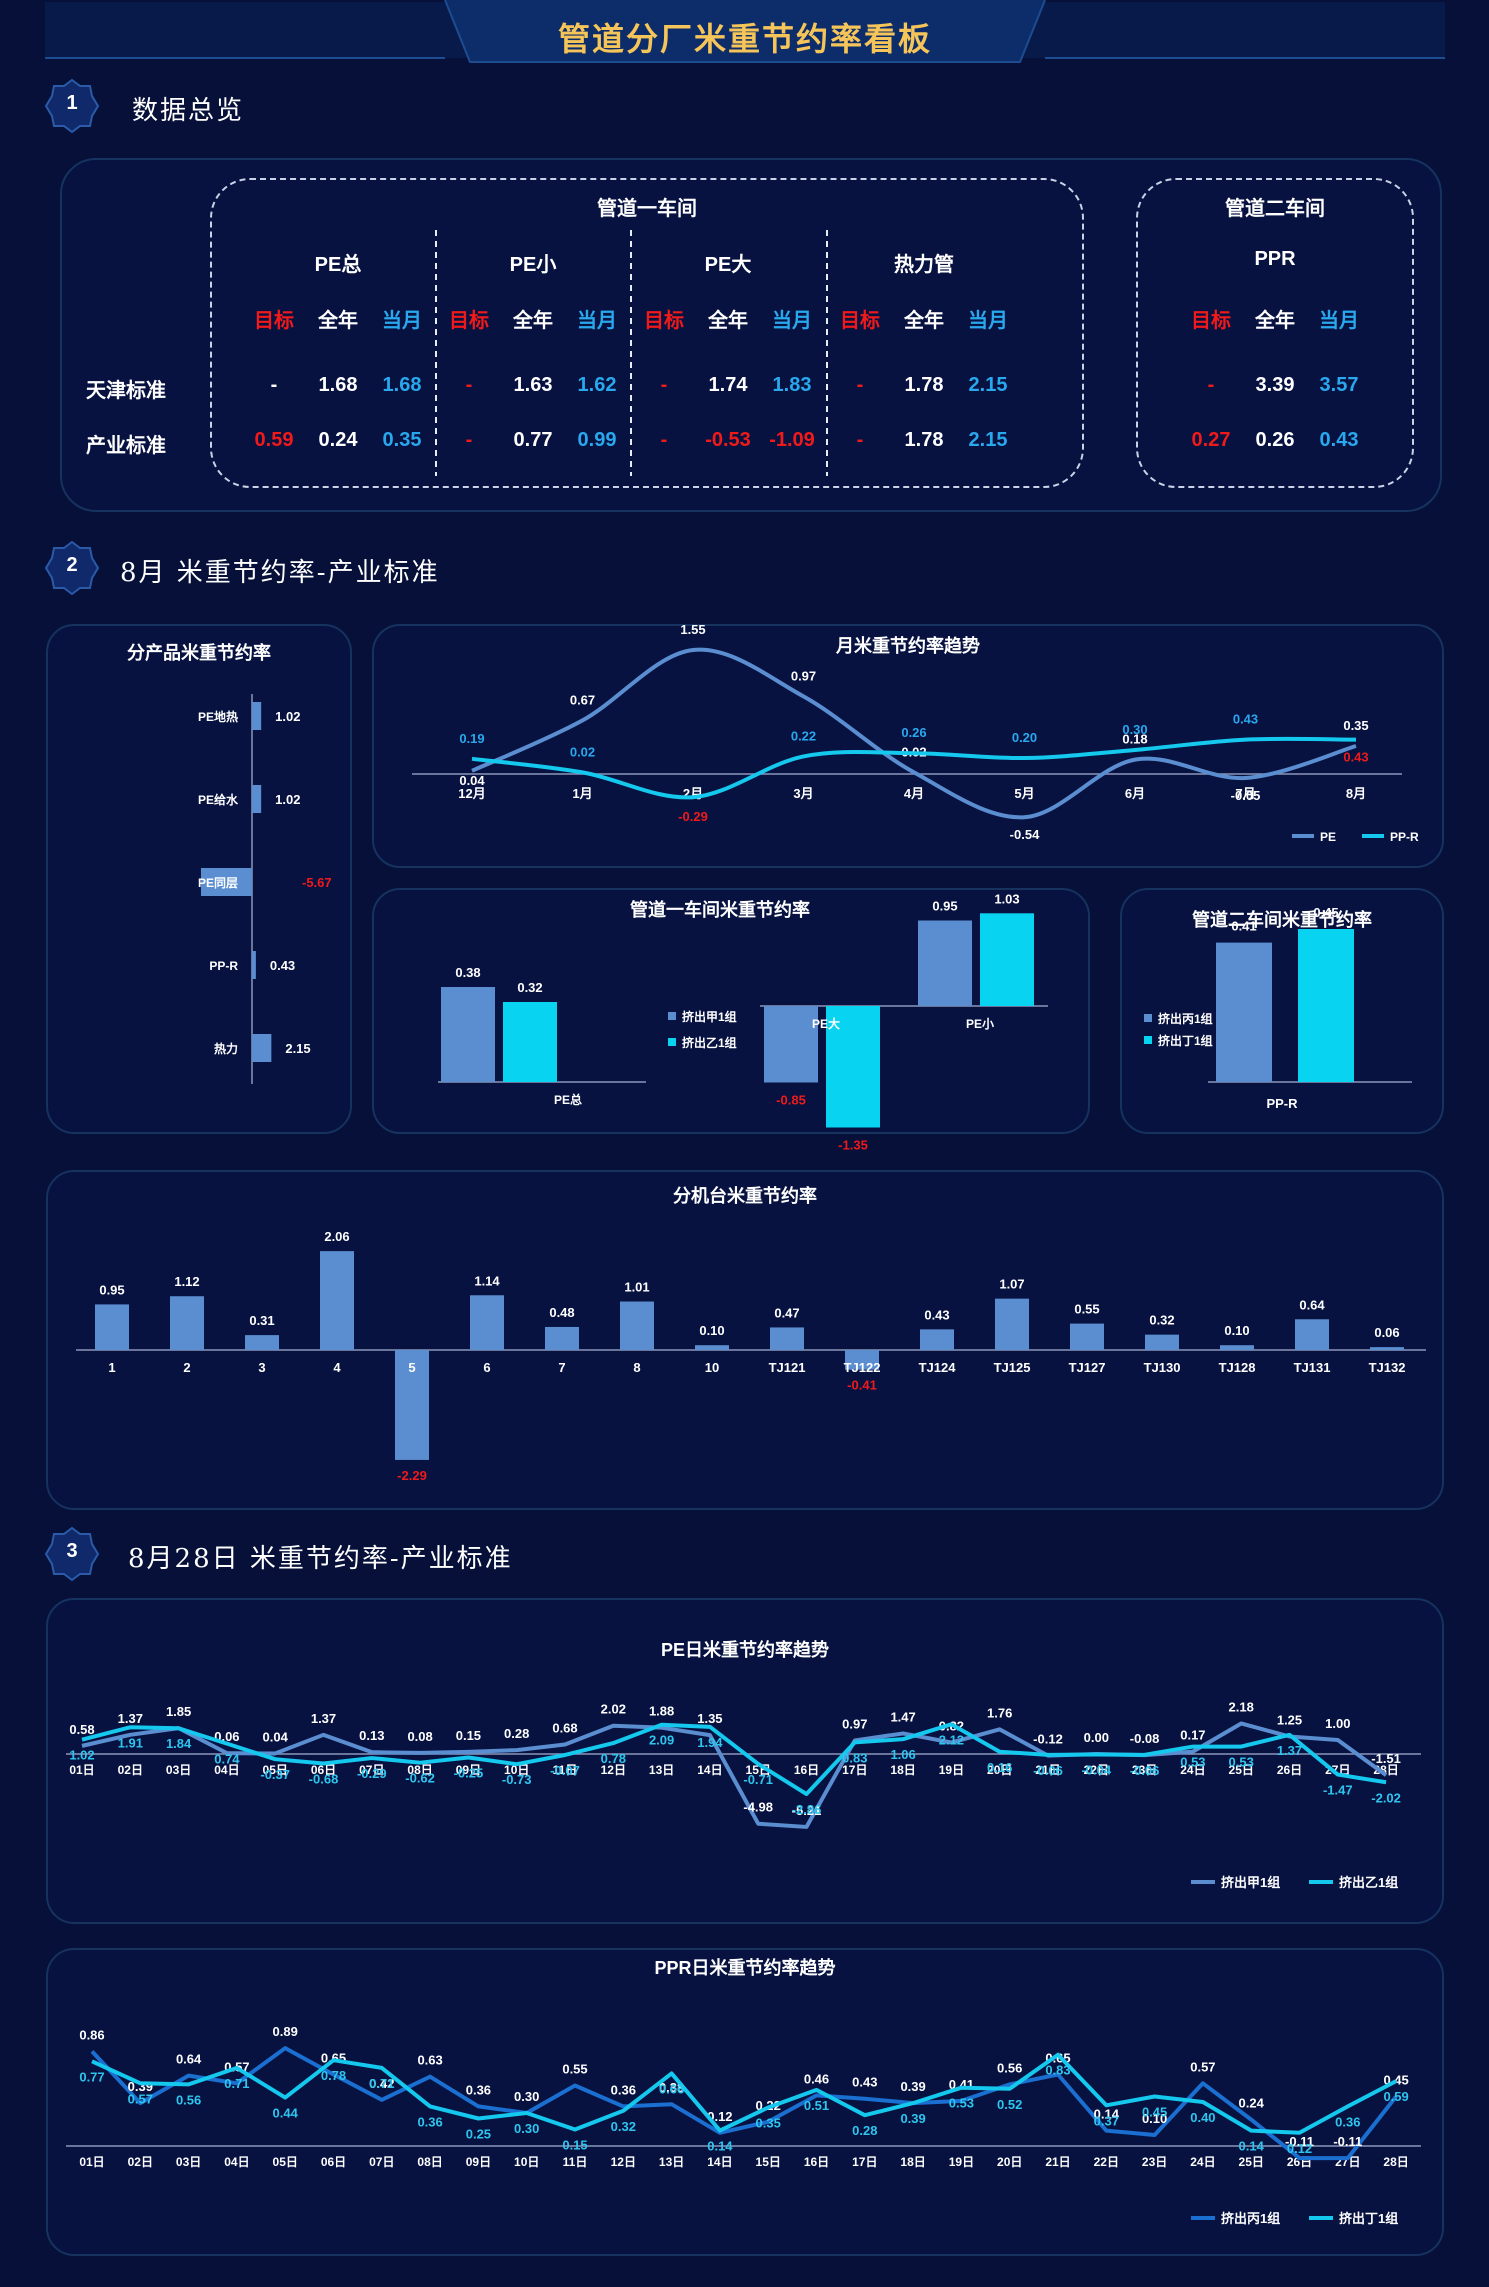 This screenshot has width=1489, height=2287. Describe the element at coordinates (787, 1367) in the screenshot. I see `category-label: TJ121` at that location.